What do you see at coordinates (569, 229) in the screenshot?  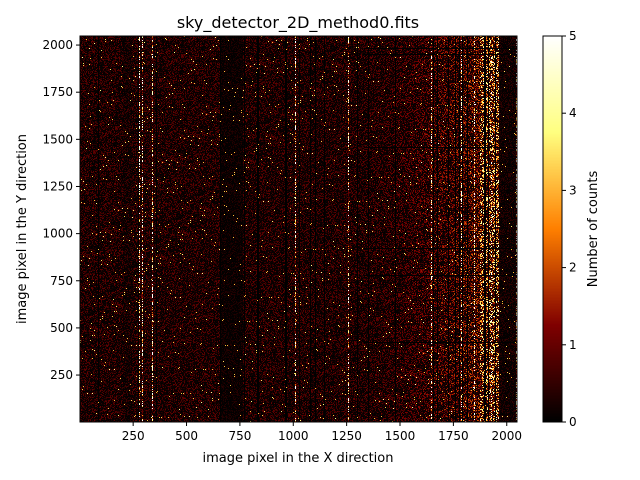 I see `colorbar-ticks: 0 1 2 3 4 5` at bounding box center [569, 229].